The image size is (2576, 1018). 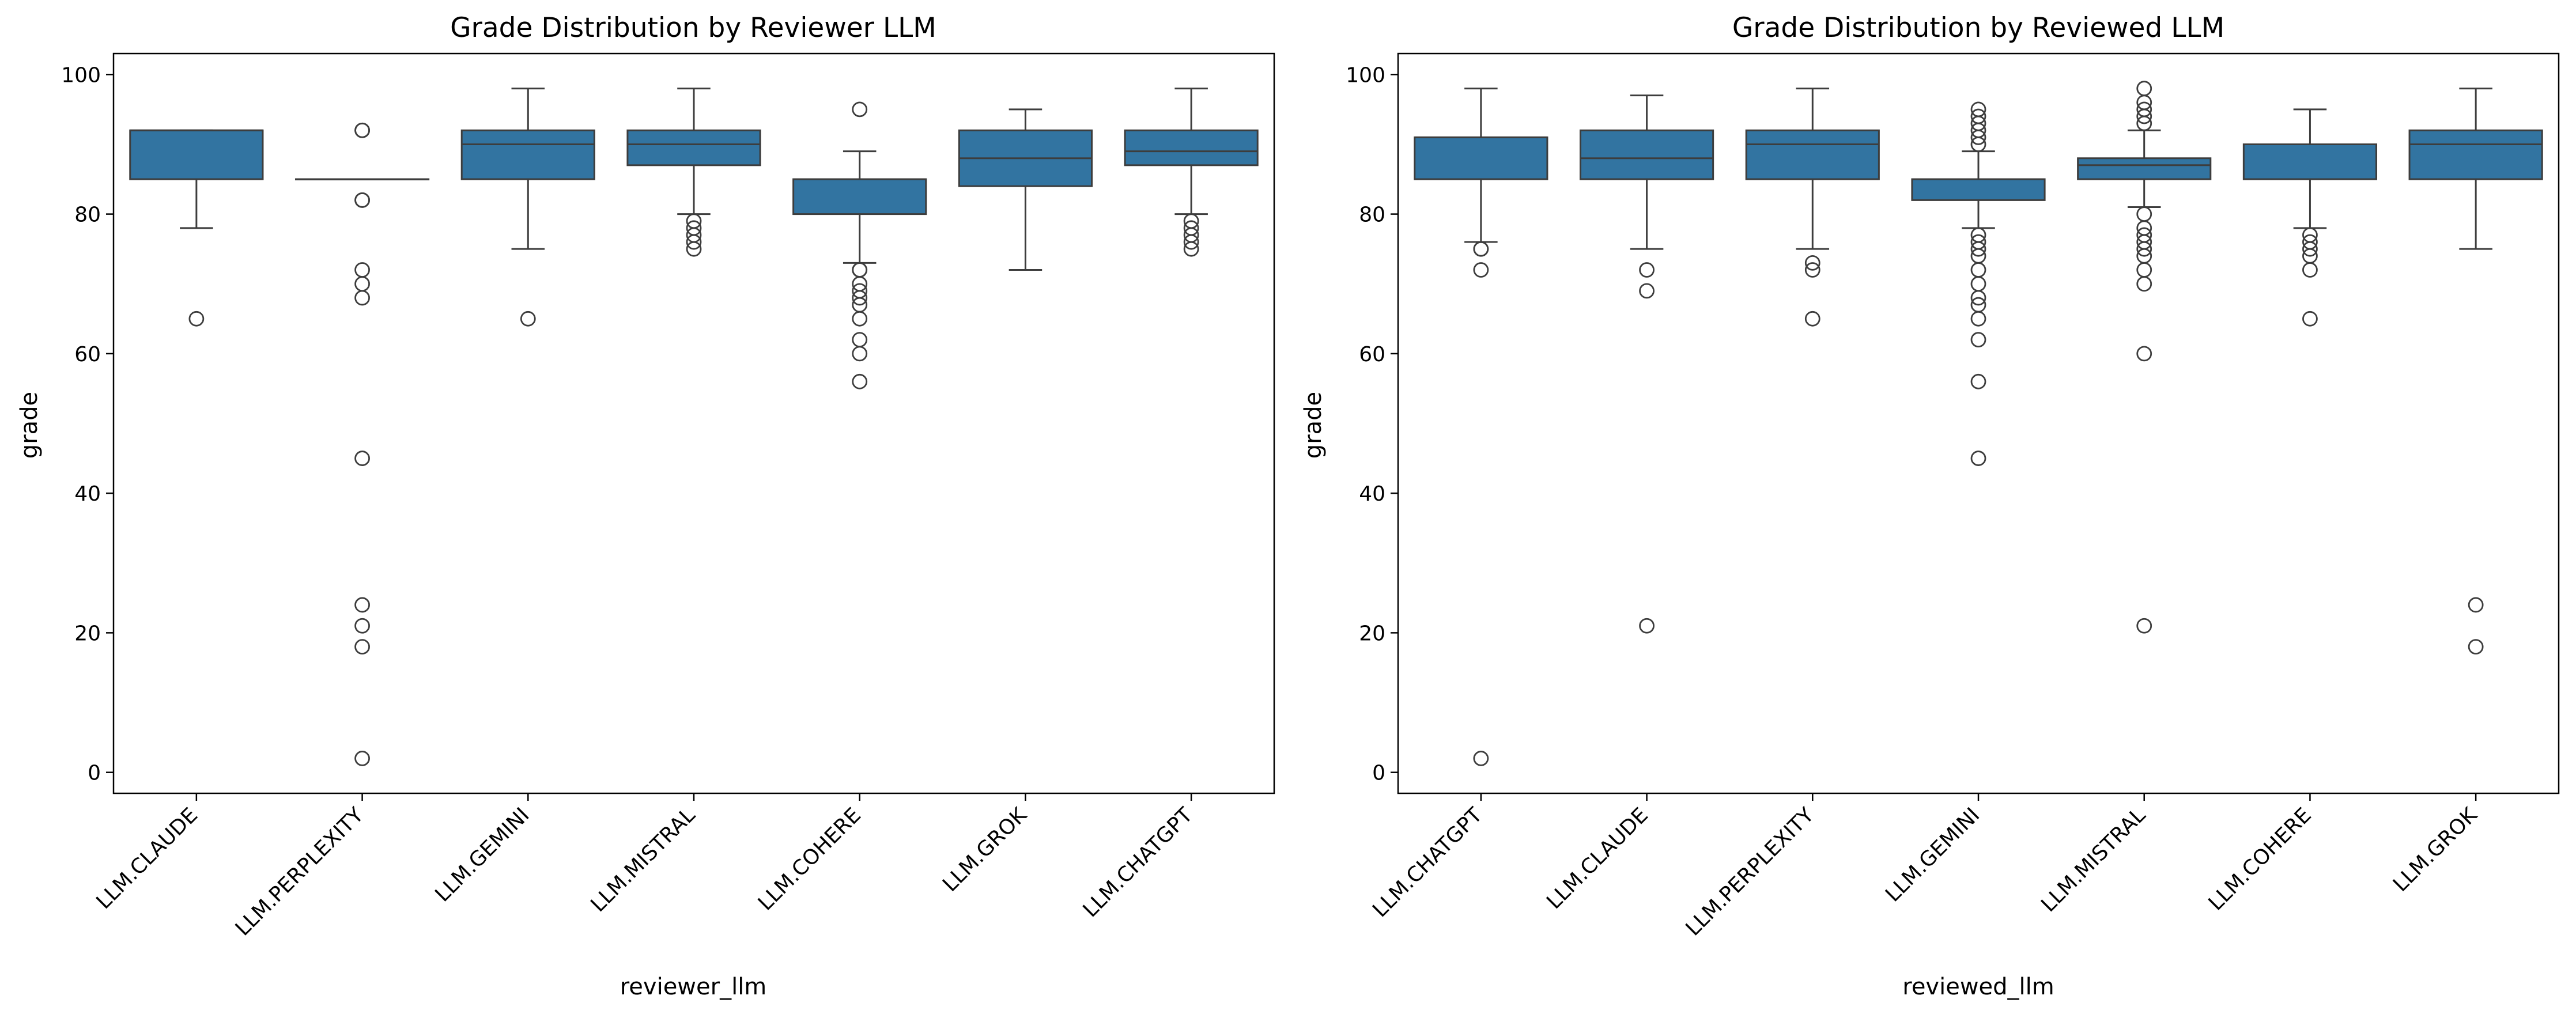 I want to click on left-chart-title: Grade Distribution by Reviewer LLM, so click(x=693, y=28).